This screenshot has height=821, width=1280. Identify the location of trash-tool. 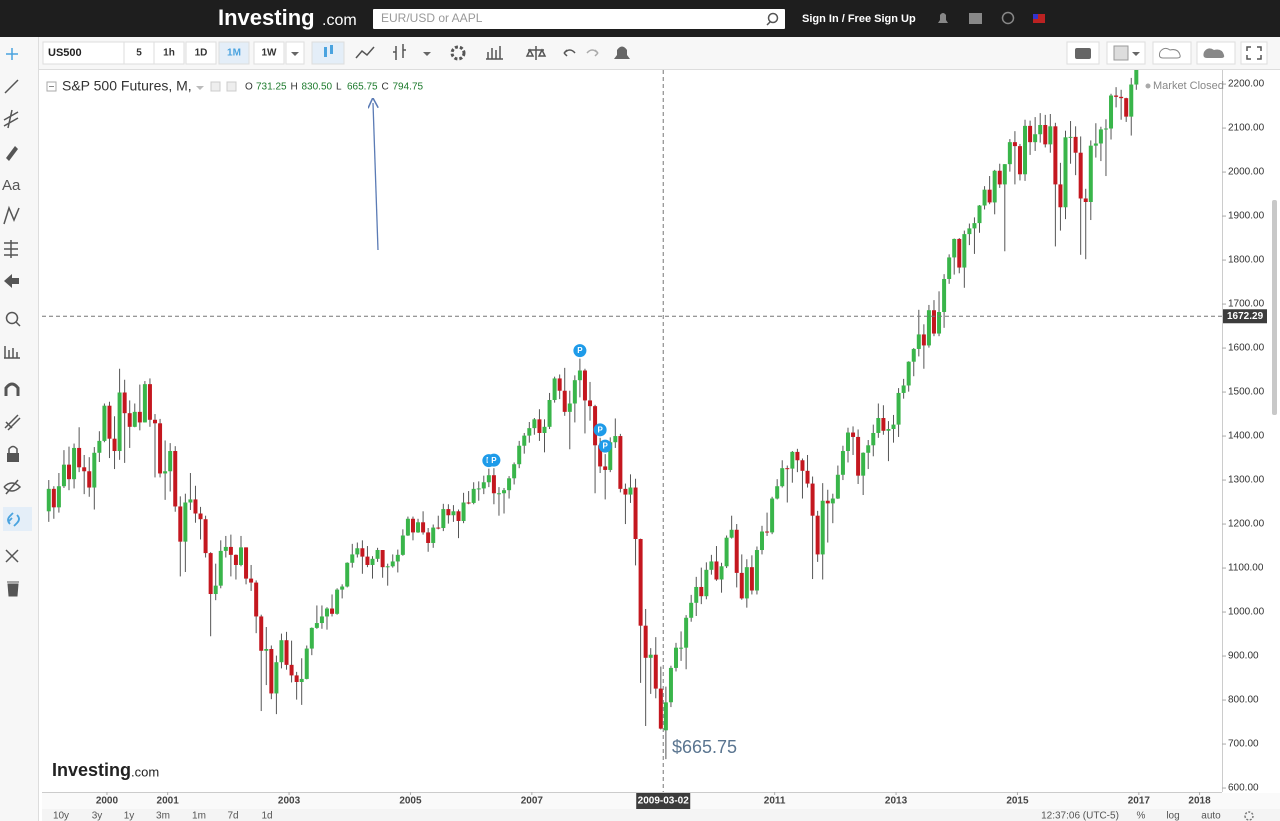
(13, 589).